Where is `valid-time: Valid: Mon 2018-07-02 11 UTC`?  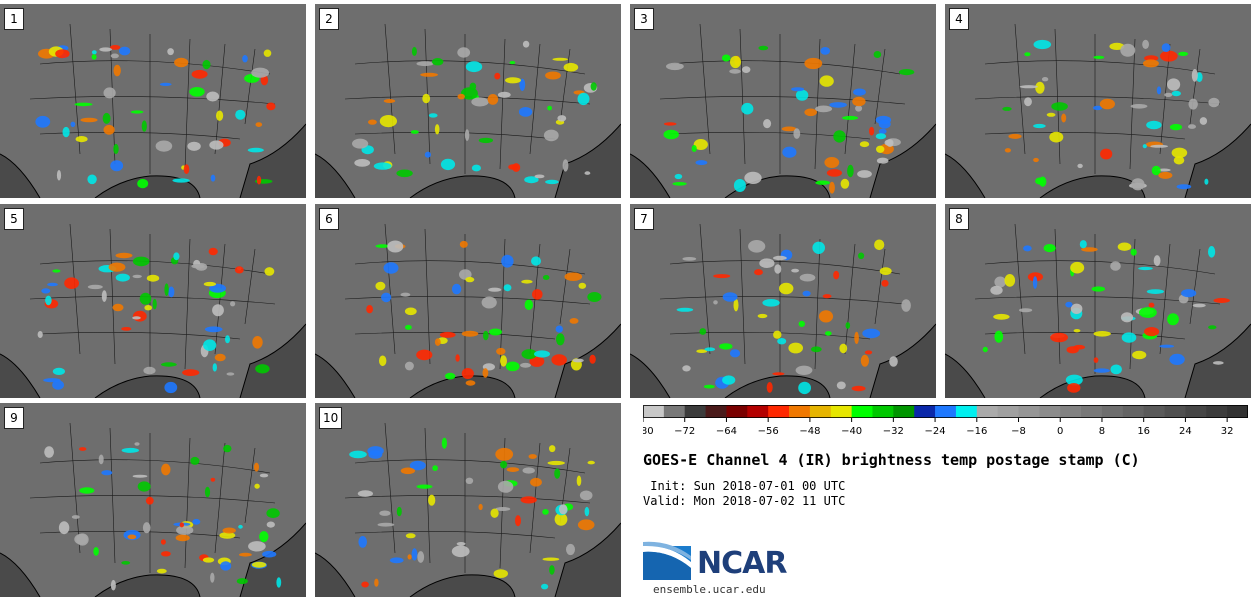
valid-time: Valid: Mon 2018-07-02 11 UTC is located at coordinates (744, 501).